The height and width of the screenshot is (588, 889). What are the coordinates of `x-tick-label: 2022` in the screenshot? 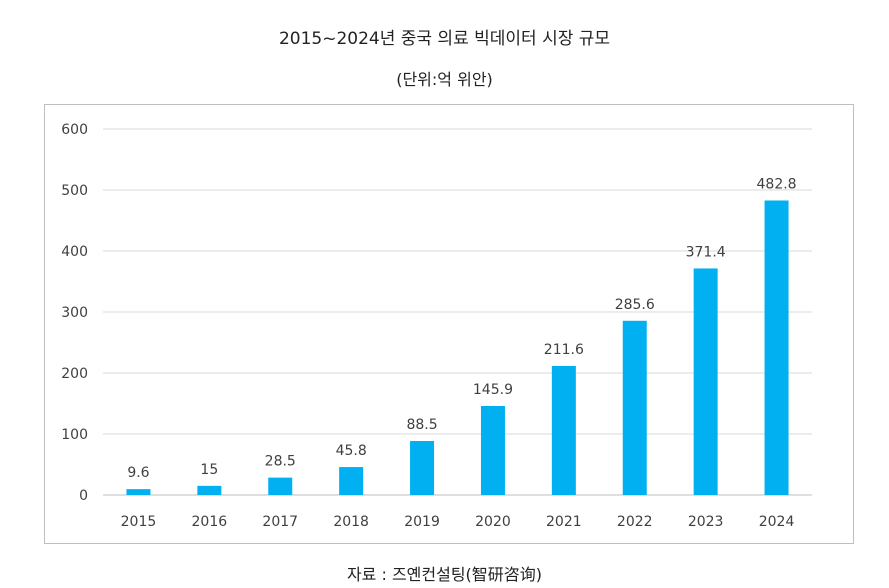 It's located at (635, 522).